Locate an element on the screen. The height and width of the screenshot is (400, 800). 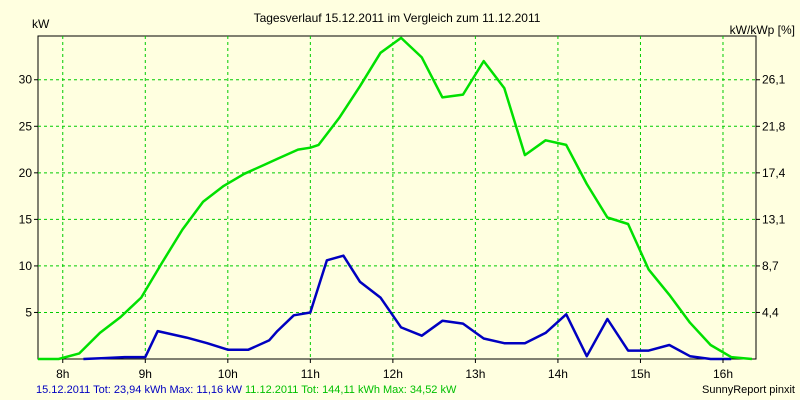
y-tick-label-right: 13,1 is located at coordinates (774, 219).